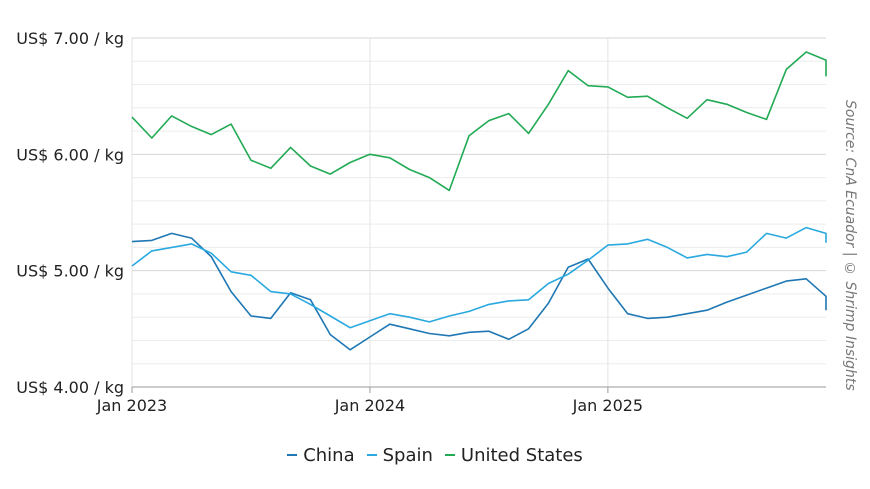 The width and height of the screenshot is (870, 489). Describe the element at coordinates (850, 245) in the screenshot. I see `source-note: Source: CnA Ecuador | © Shrimp Insights` at that location.